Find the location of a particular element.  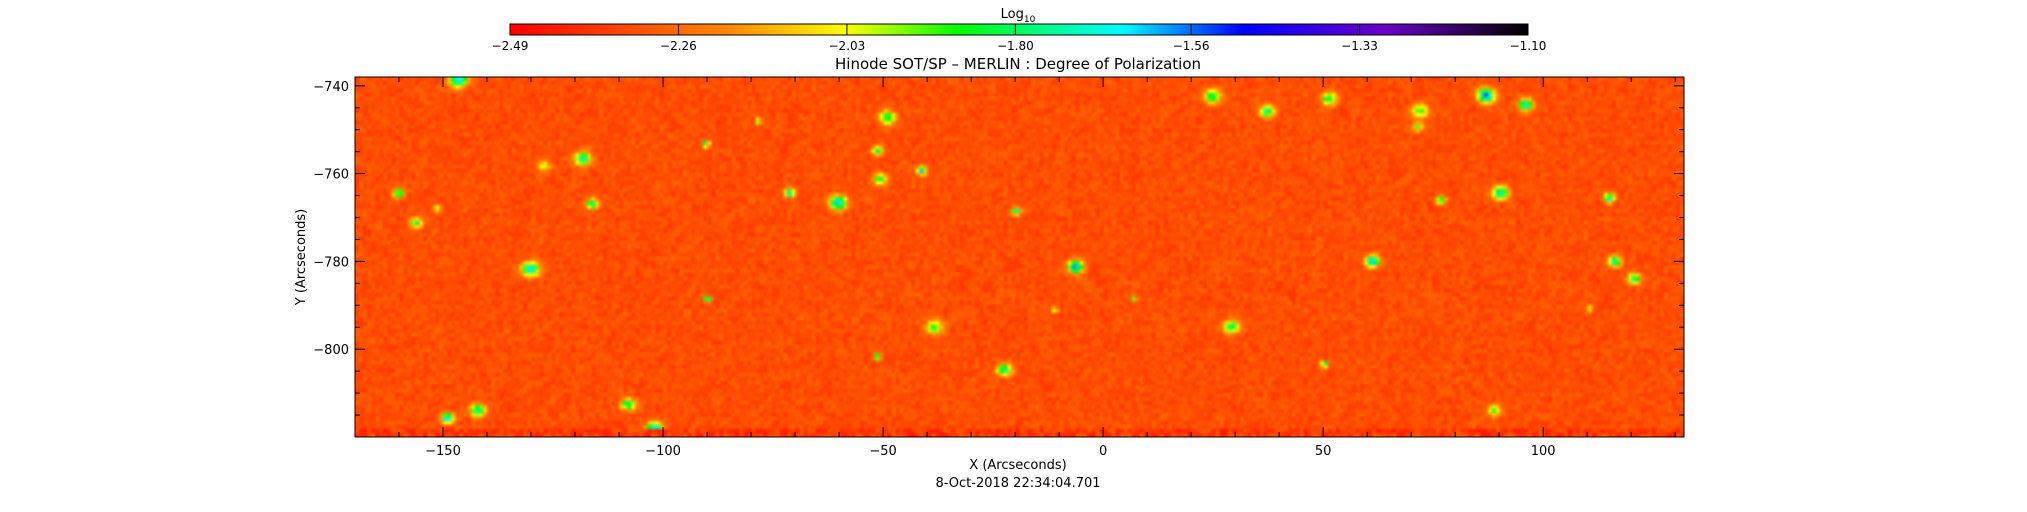

y-axis-label: Y (Arcseconds) is located at coordinates (301, 257).